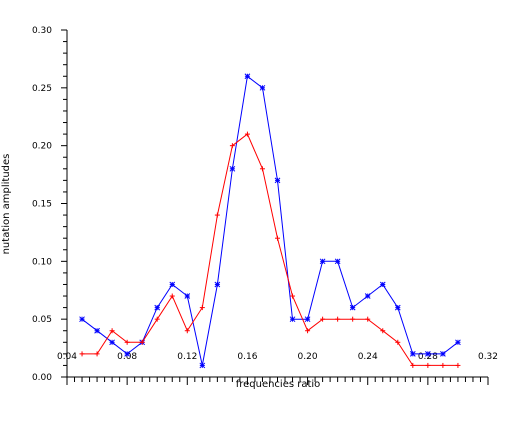 Image resolution: width=508 pixels, height=423 pixels. I want to click on y-tick-label: 0.25, so click(42, 89).